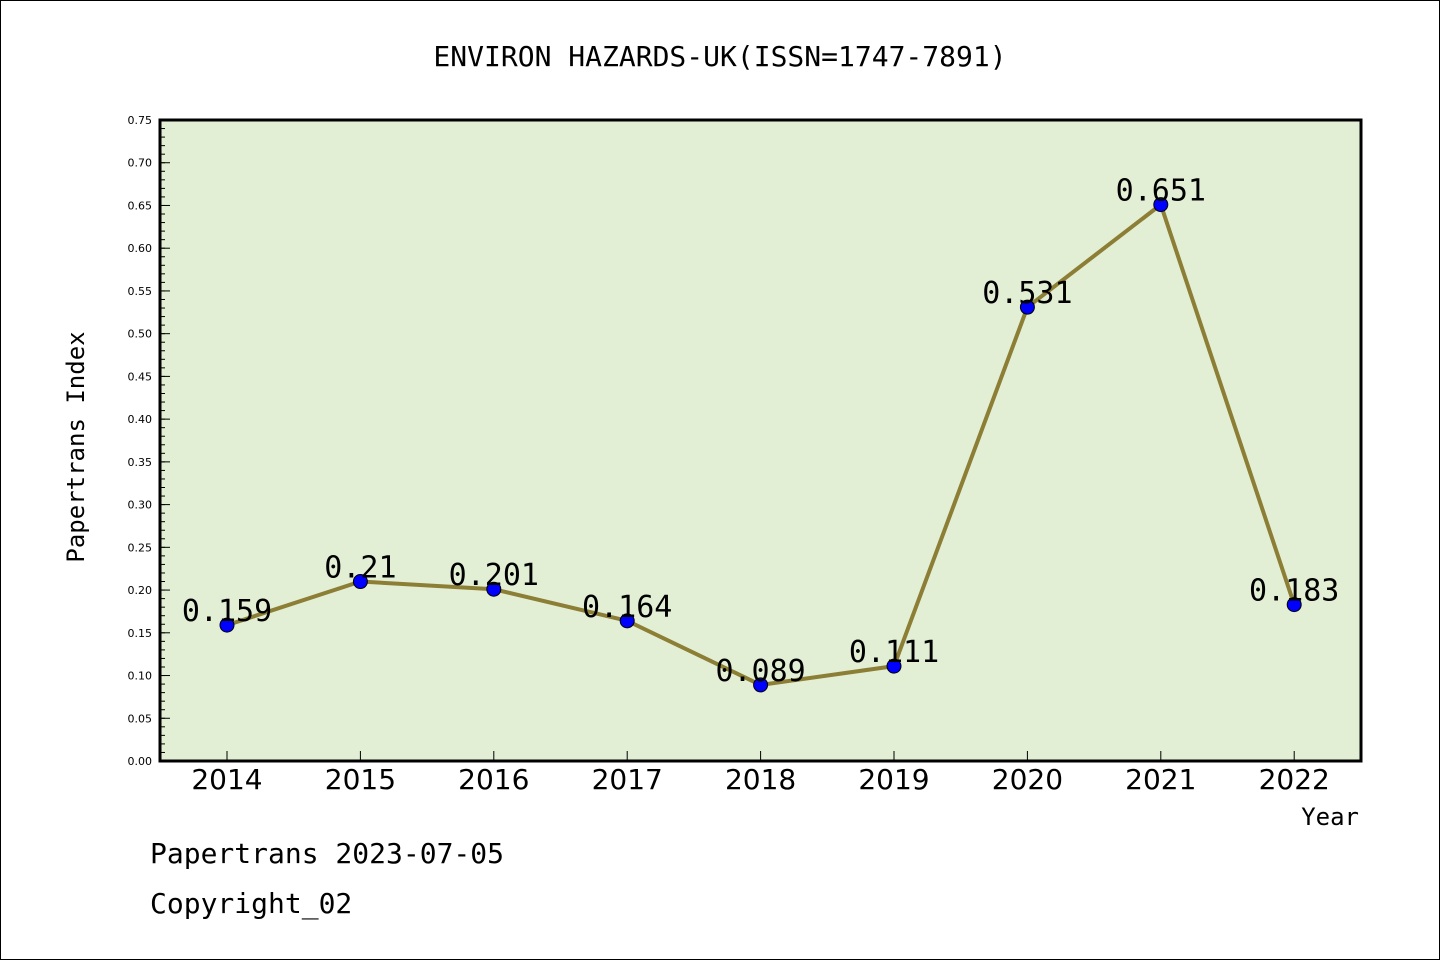 Image resolution: width=1440 pixels, height=960 pixels. Describe the element at coordinates (140, 590) in the screenshot. I see `y-tick-label: 0.20` at that location.